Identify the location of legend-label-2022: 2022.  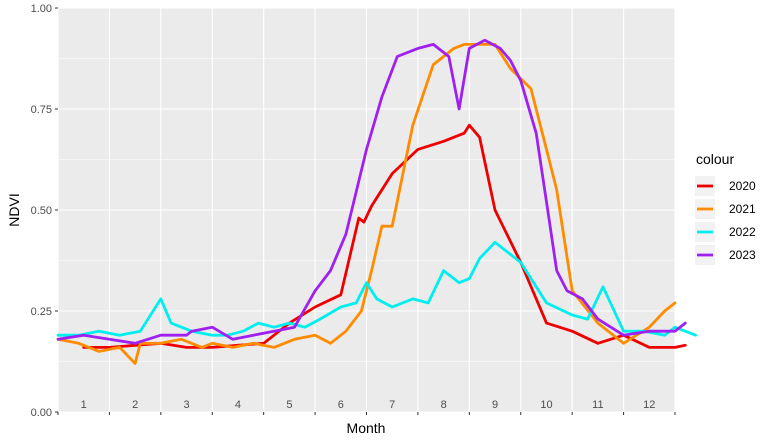
(742, 232).